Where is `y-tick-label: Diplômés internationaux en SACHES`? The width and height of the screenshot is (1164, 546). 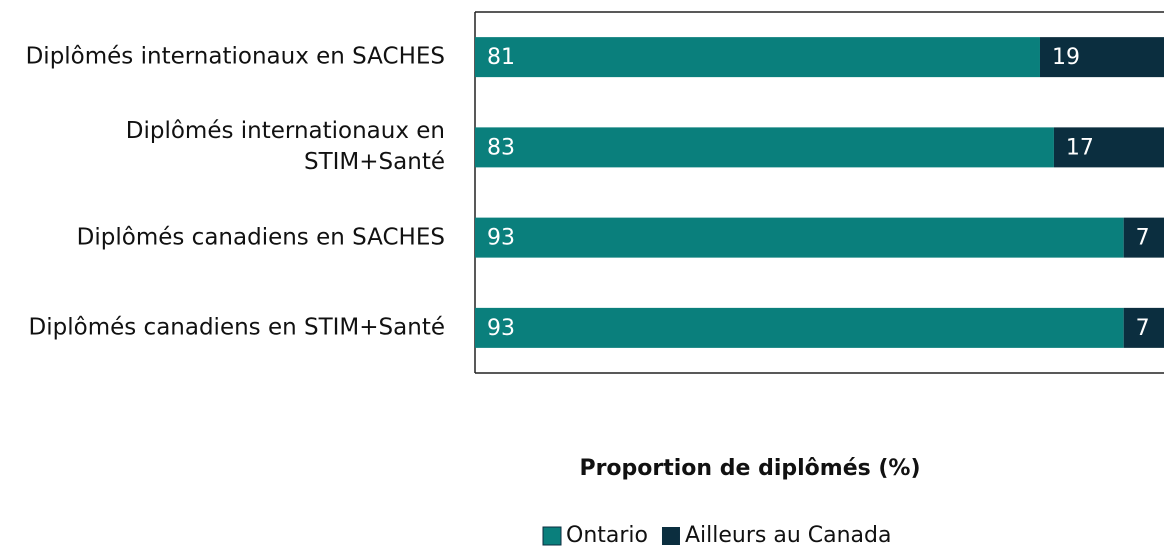 y-tick-label: Diplômés internationaux en SACHES is located at coordinates (235, 56).